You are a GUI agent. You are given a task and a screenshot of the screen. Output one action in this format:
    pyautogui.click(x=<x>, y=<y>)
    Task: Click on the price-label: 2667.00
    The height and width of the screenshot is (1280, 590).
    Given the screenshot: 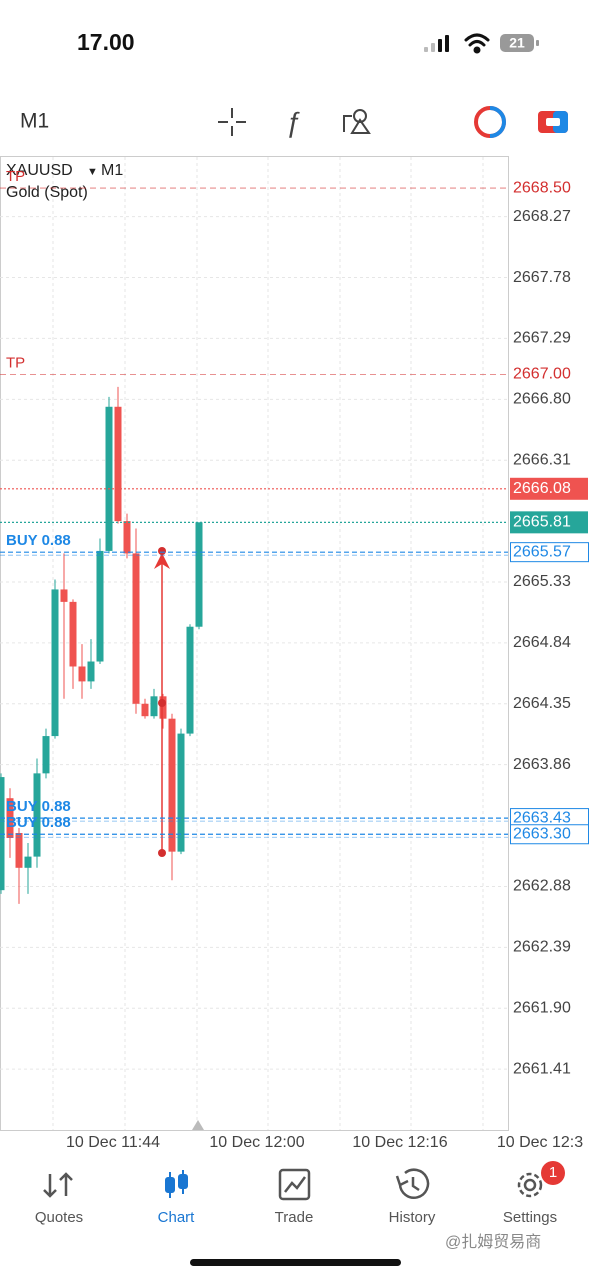 What is the action you would take?
    pyautogui.click(x=542, y=374)
    